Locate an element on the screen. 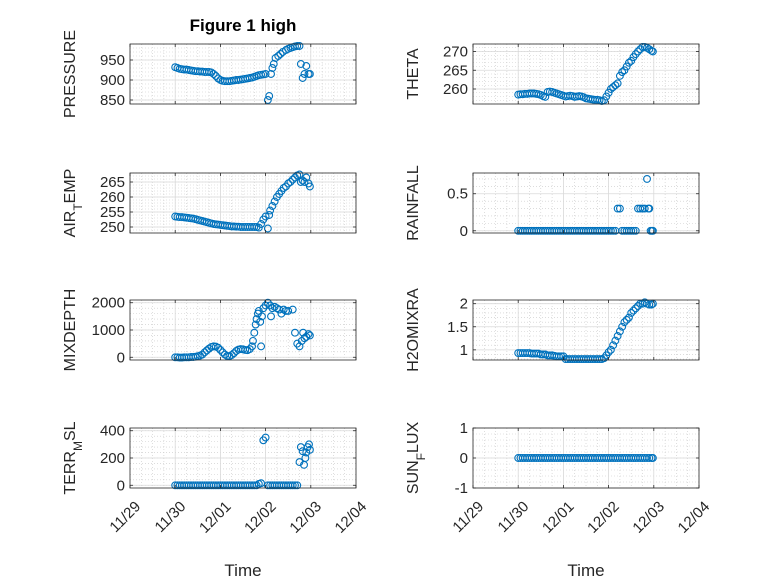  y-axis-label: SUNFLUX is located at coordinates (416, 458).